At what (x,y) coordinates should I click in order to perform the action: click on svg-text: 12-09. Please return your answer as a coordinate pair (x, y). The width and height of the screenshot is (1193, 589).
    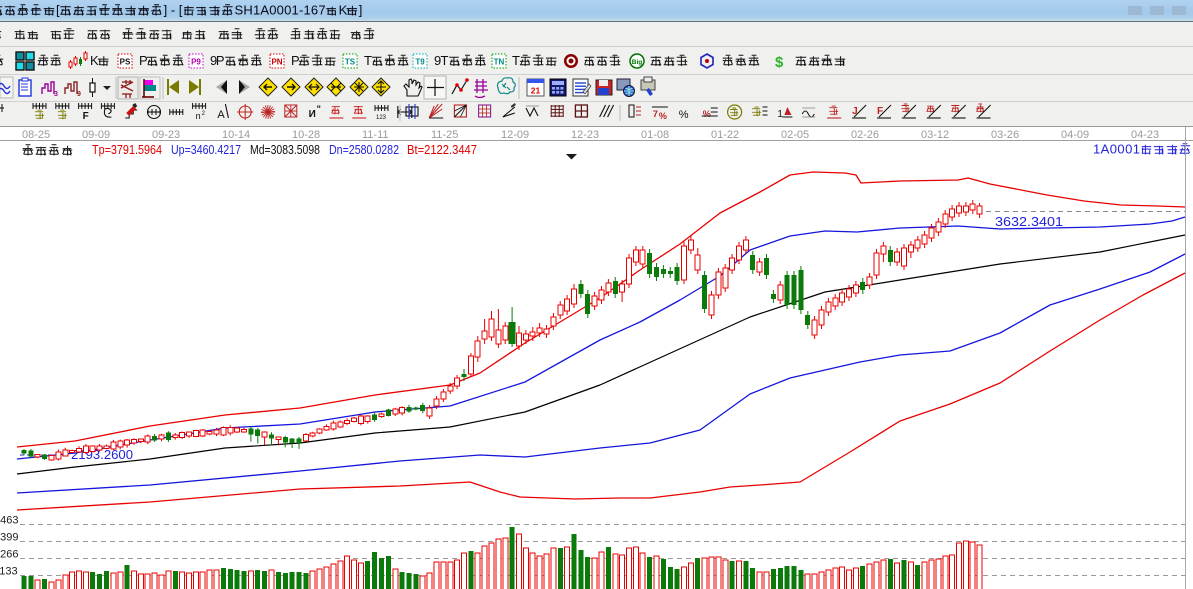
    Looking at the image, I should click on (515, 135).